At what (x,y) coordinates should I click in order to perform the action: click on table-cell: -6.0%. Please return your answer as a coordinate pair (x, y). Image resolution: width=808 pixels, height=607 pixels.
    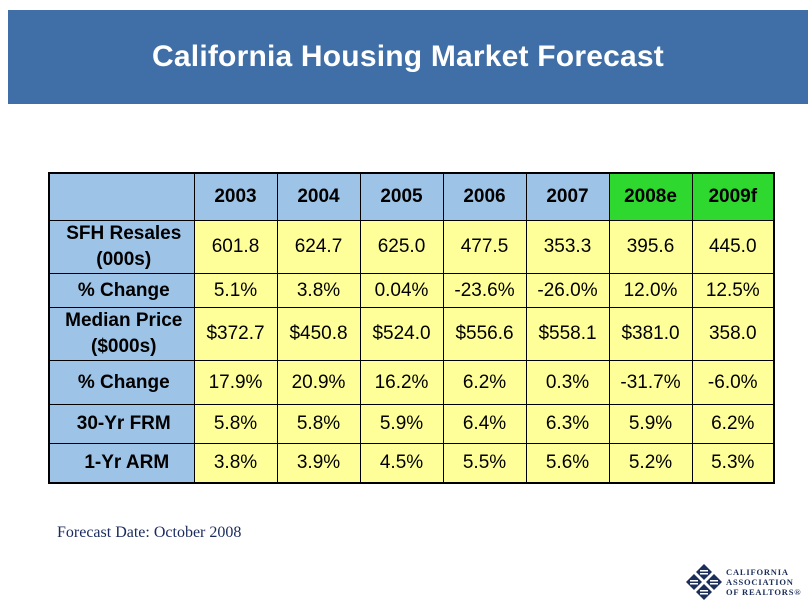
    Looking at the image, I should click on (733, 382).